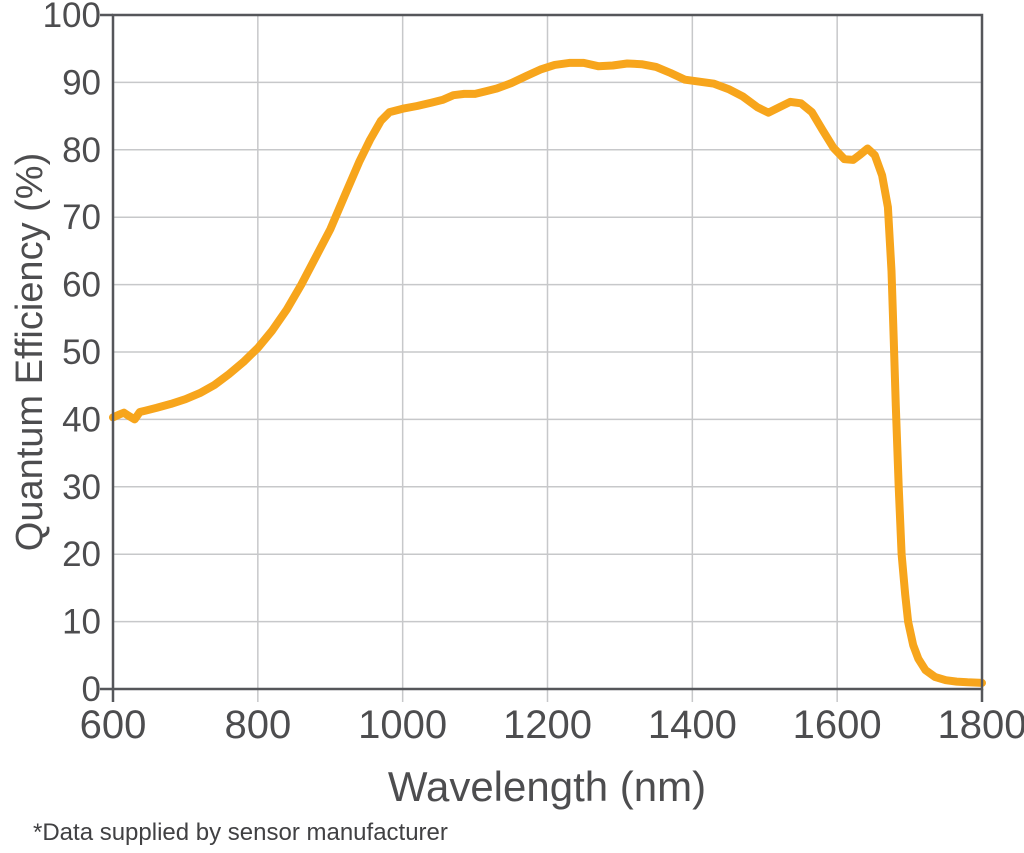 The width and height of the screenshot is (1024, 853). What do you see at coordinates (30, 352) in the screenshot?
I see `y-axis-title: Quantum Efficiency (%)` at bounding box center [30, 352].